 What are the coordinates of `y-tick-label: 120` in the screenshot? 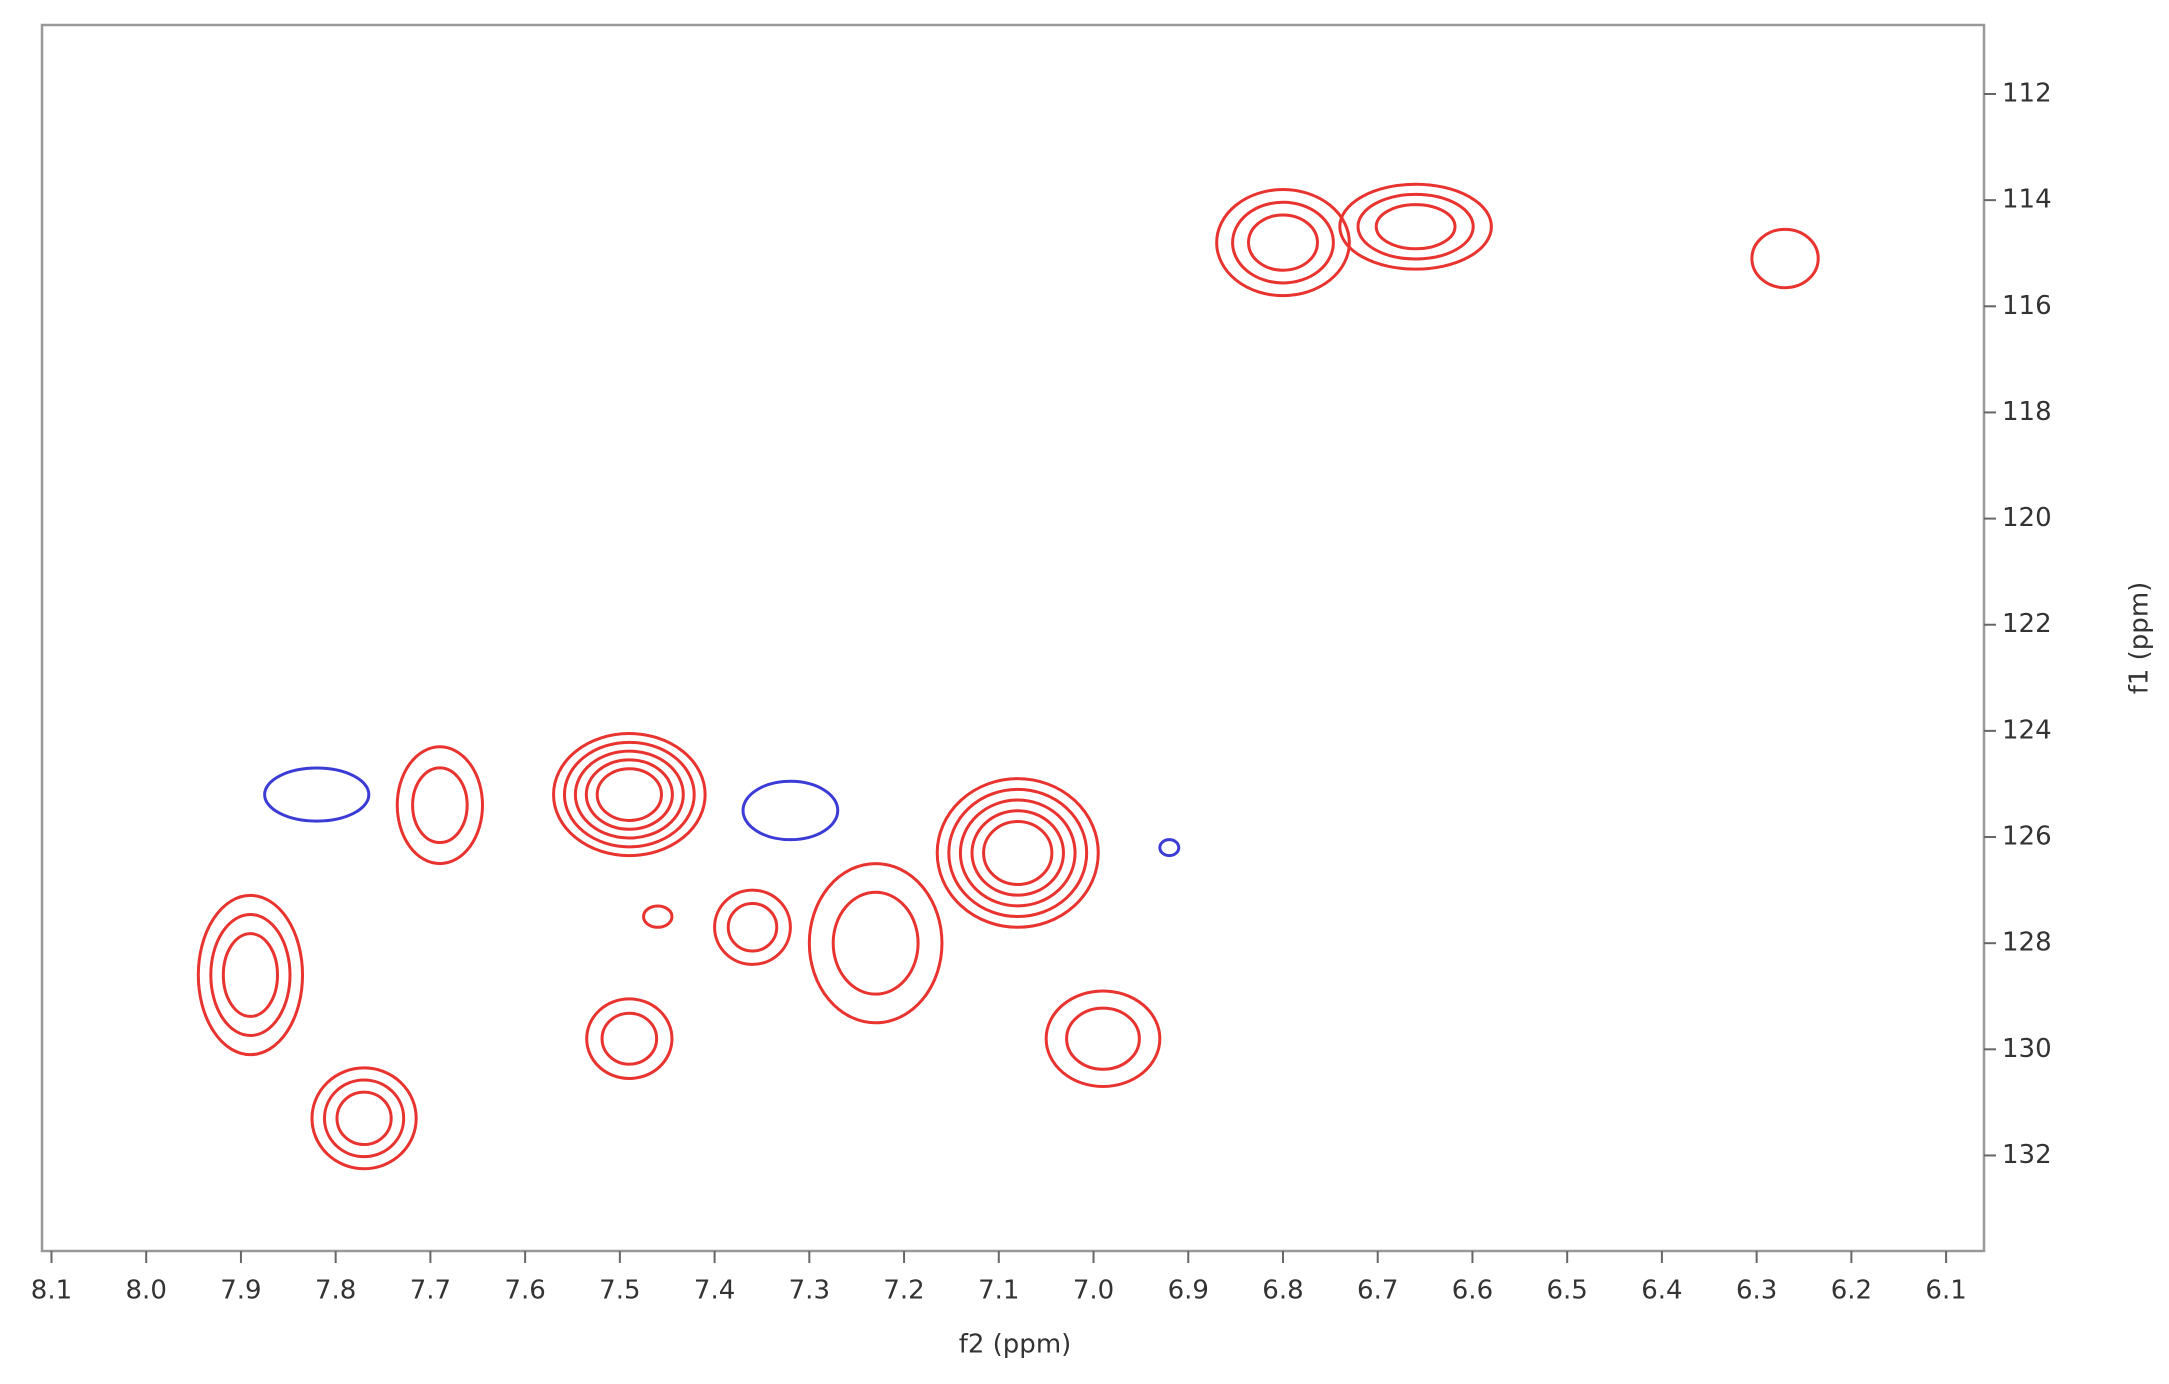 It's located at (2027, 518).